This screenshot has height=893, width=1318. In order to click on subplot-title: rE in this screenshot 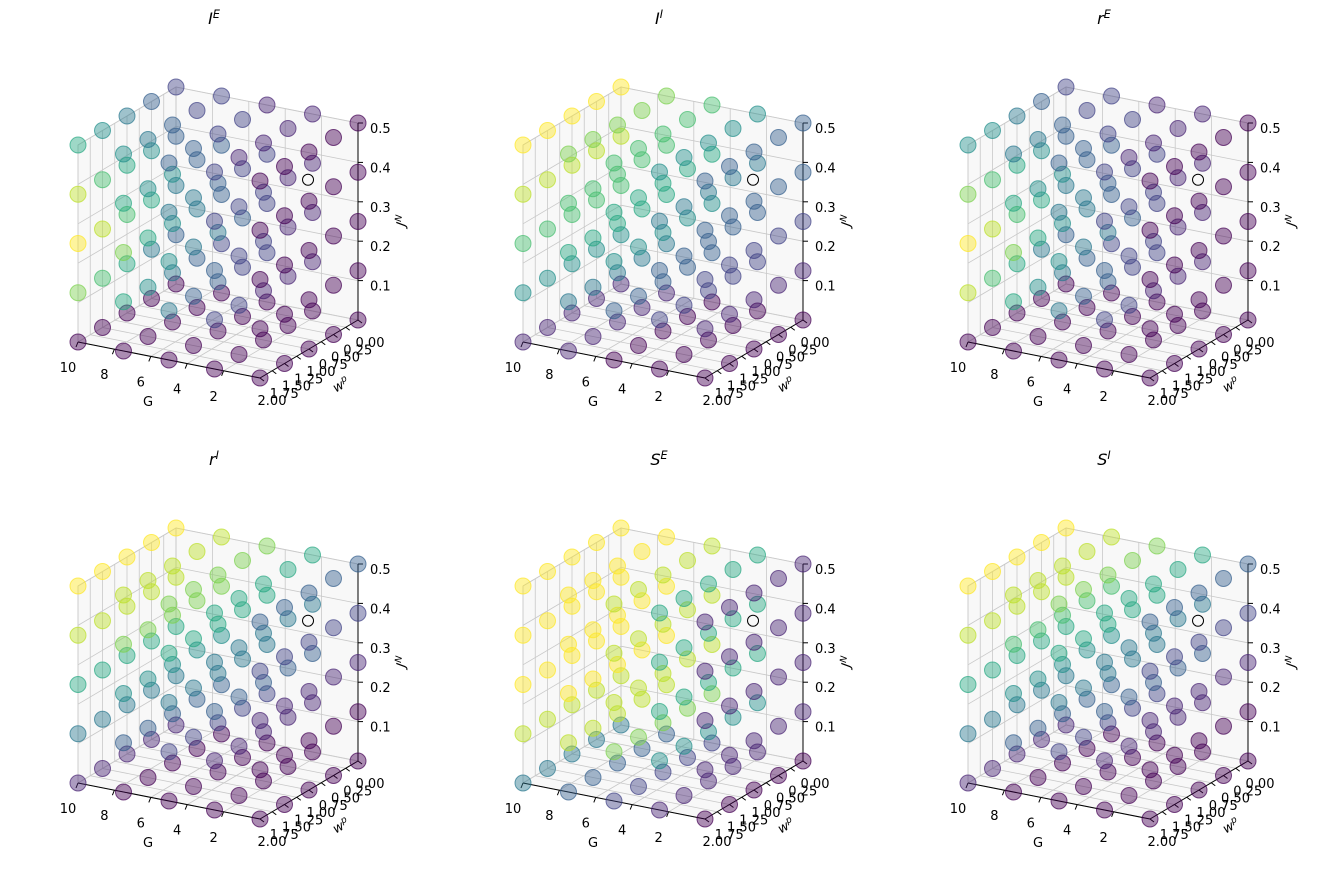, I will do `click(1104, 18)`.